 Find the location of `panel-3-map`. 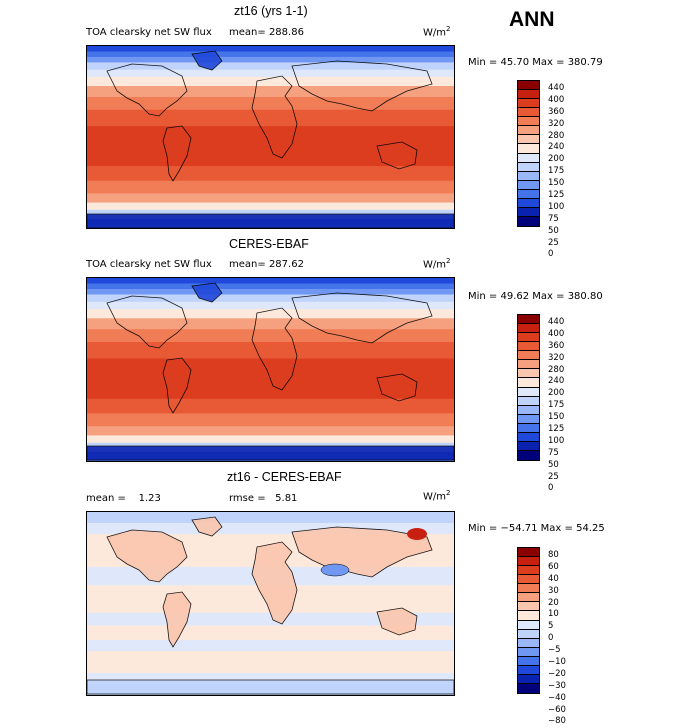

panel-3-map is located at coordinates (270, 603).